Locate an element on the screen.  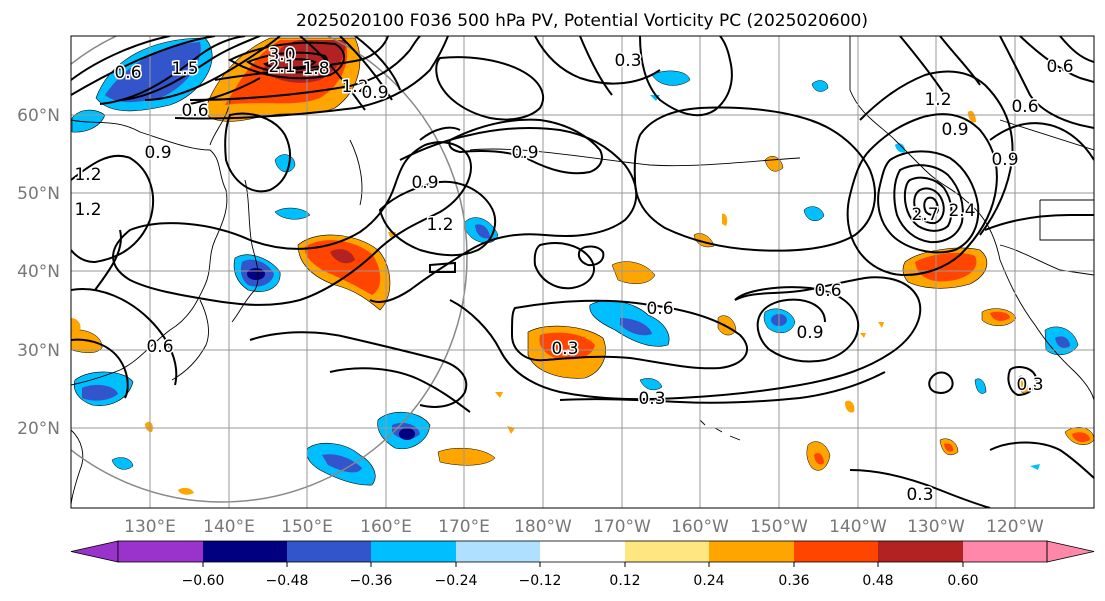
colorbar-tick-label: −0.48 is located at coordinates (287, 581).